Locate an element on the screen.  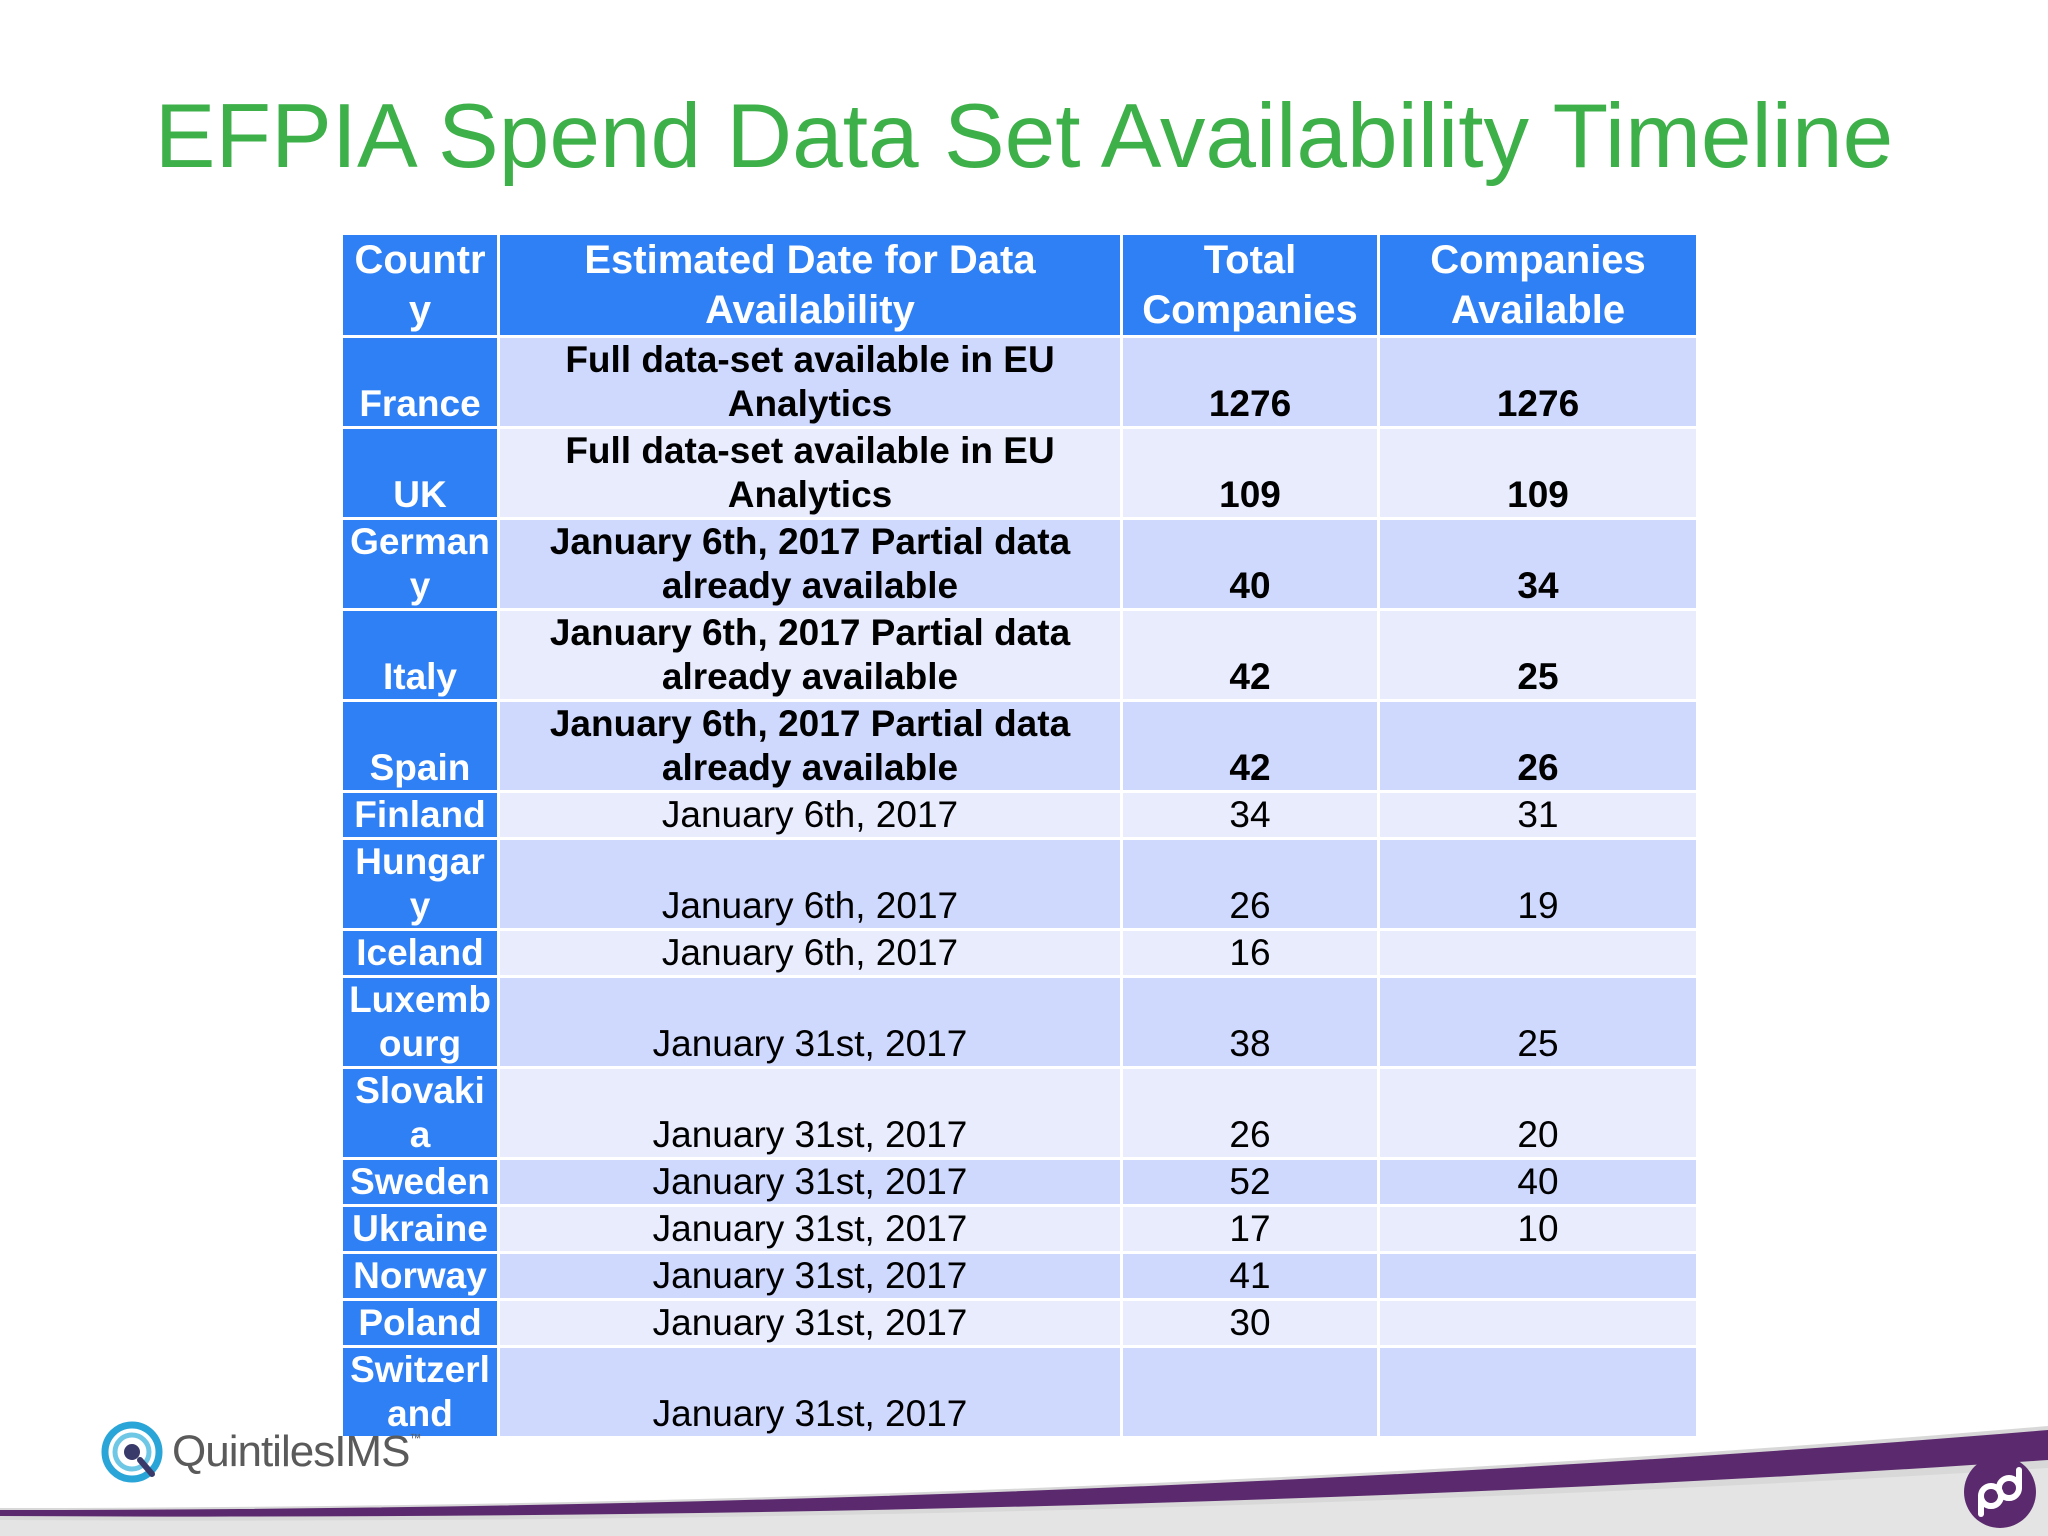
country-cell: Iceland is located at coordinates (420, 953).